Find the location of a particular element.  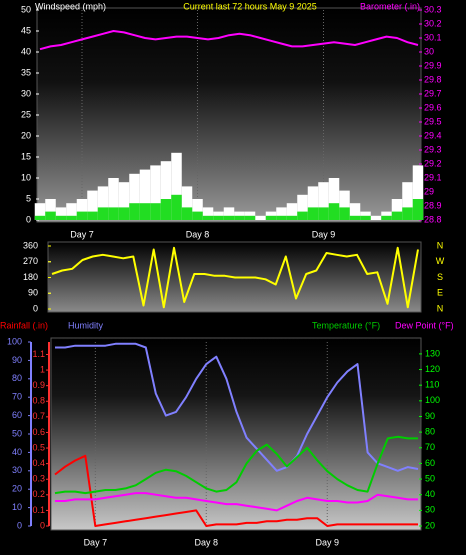

tick-label: 15 is located at coordinates (26, 156).